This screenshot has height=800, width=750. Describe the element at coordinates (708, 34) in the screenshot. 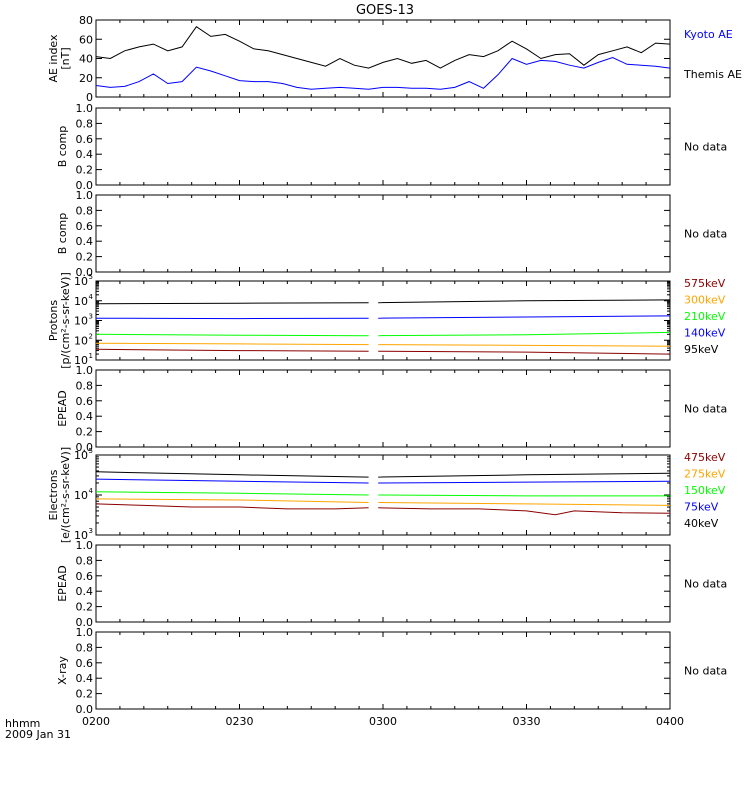

I see `legend-kyoto-ae: Kyoto AE` at that location.